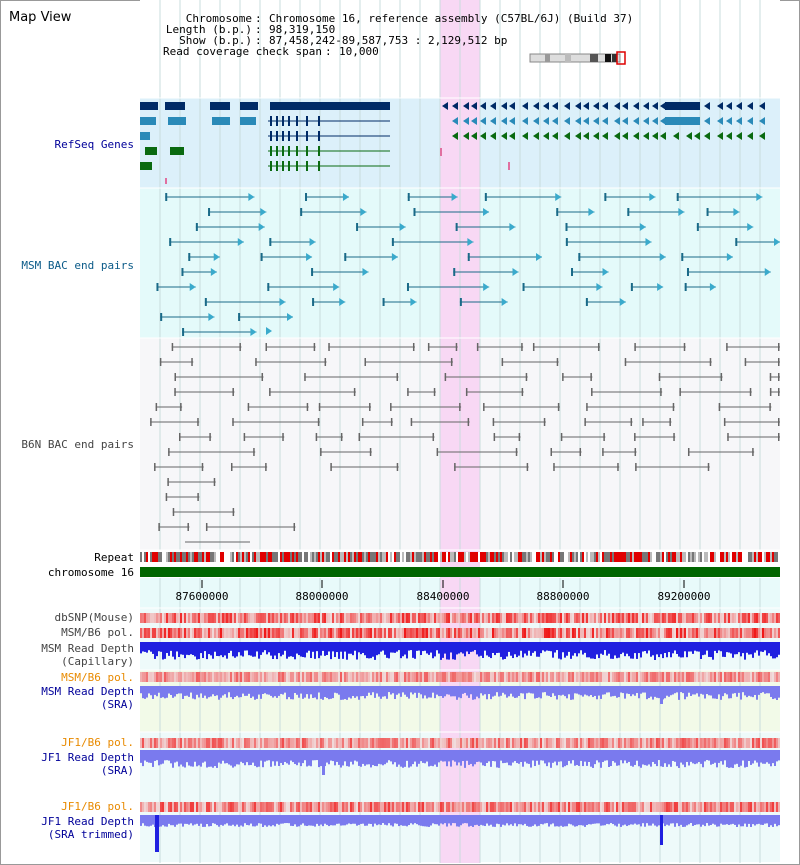  Describe the element at coordinates (271, 121) in the screenshot. I see `gene-exon` at that location.